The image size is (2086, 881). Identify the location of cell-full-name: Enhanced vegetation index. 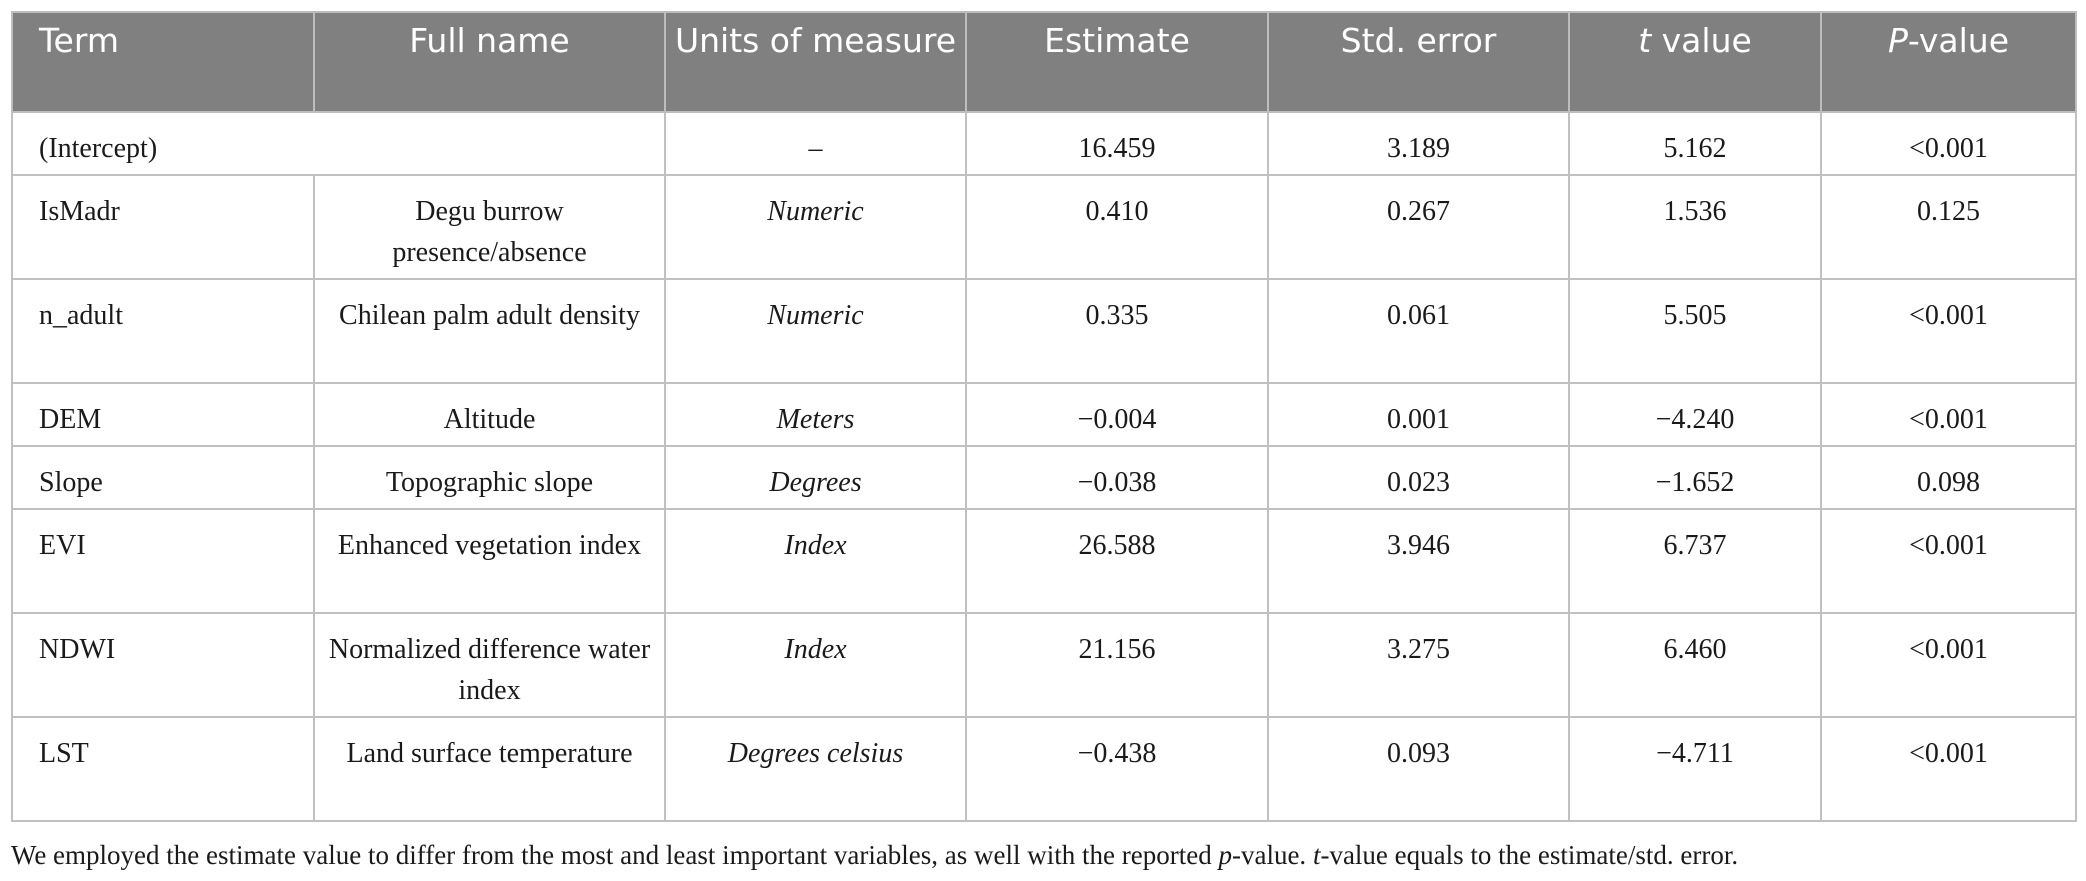
(489, 561).